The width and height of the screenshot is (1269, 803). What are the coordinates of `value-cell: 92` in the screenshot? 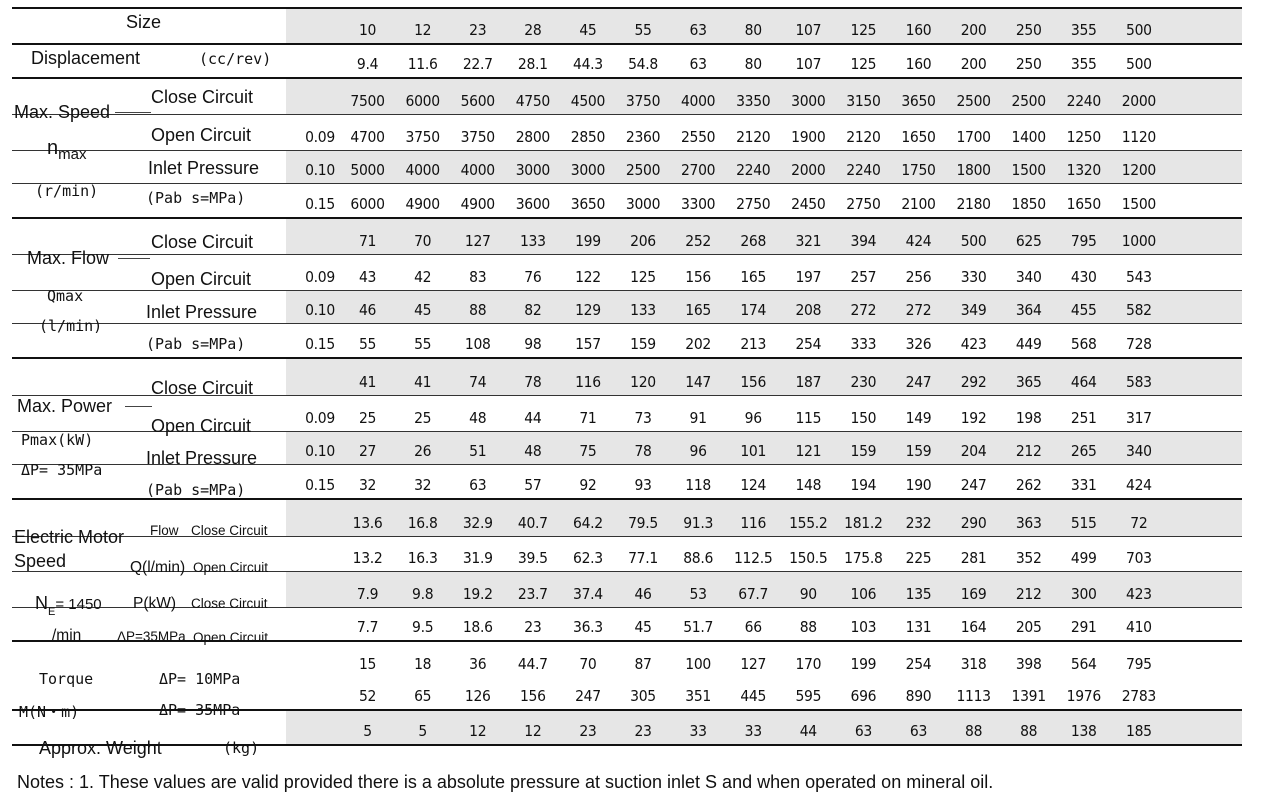 It's located at (588, 485).